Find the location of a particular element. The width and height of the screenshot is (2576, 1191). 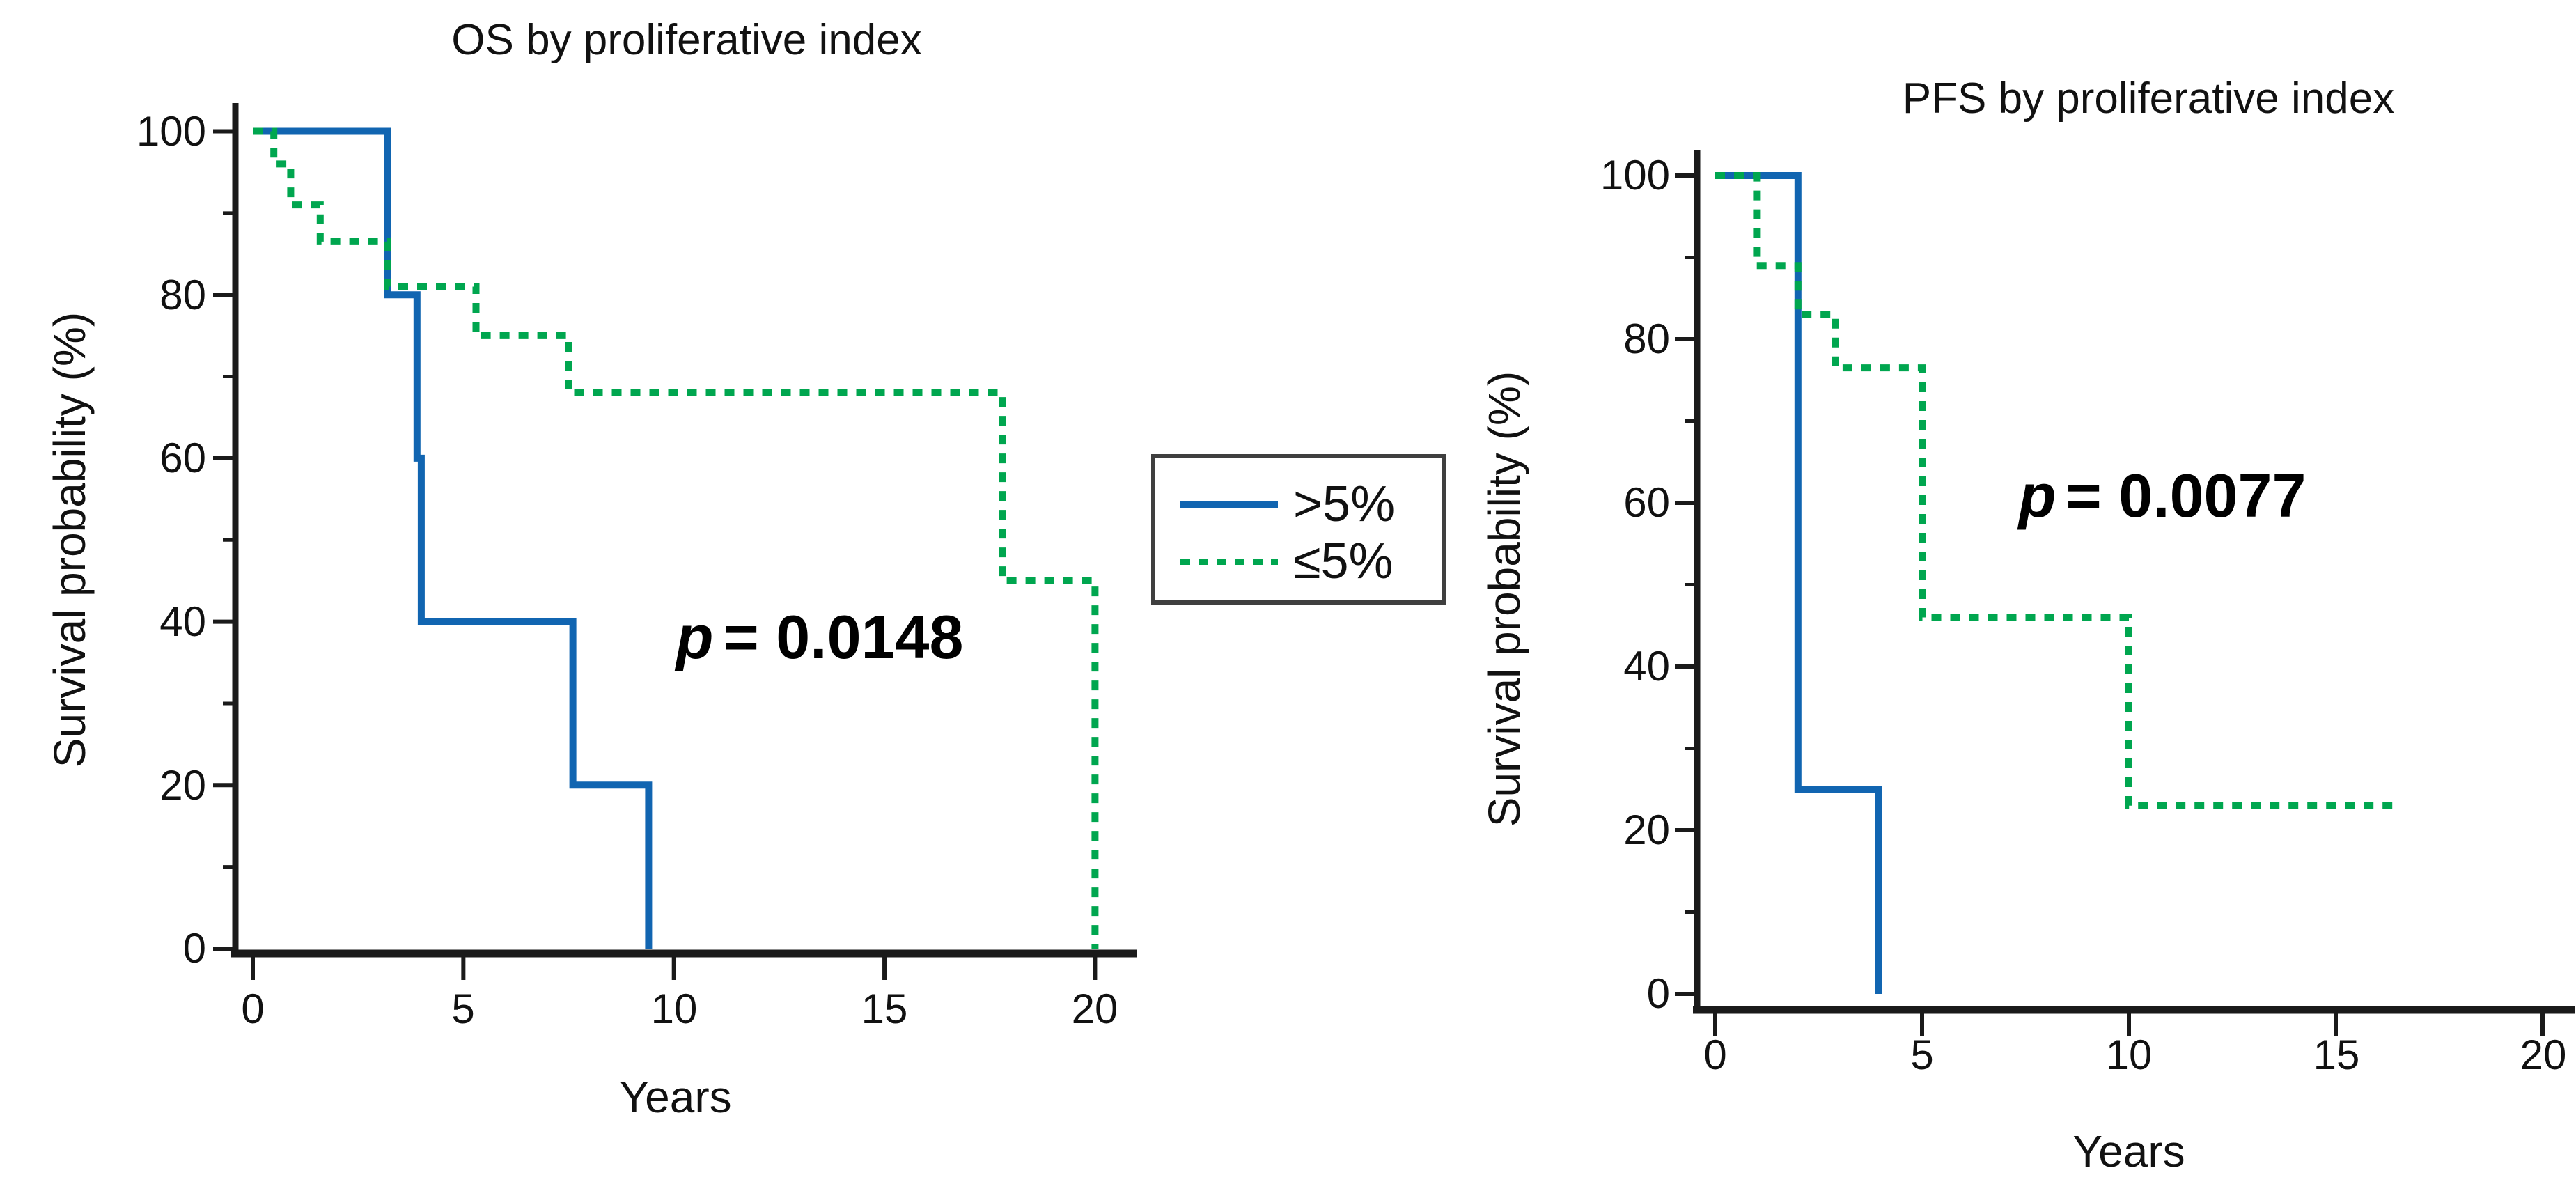

pfs-xtick-5: 5 is located at coordinates (1922, 1055).